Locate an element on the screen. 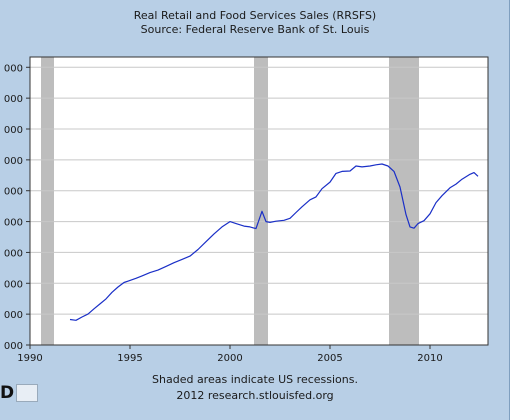 This screenshot has width=510, height=420. source-url: 2012 research.stlouisfed.org is located at coordinates (255, 395).